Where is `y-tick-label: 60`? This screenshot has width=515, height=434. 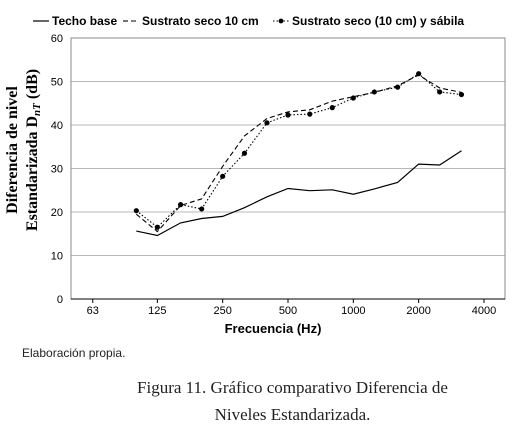 y-tick-label: 60 is located at coordinates (57, 39).